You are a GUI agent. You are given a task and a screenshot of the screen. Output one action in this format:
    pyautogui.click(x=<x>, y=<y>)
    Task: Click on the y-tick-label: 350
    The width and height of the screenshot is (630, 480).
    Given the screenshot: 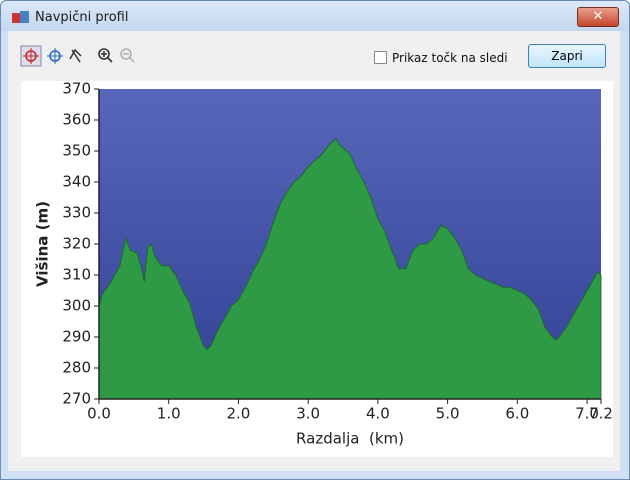 What is the action you would take?
    pyautogui.click(x=76, y=151)
    